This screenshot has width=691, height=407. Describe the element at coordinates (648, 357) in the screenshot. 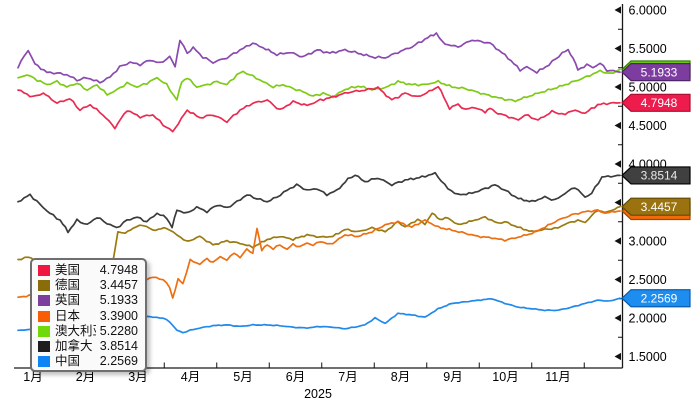

I see `y-axis-label: 1.5000` at that location.